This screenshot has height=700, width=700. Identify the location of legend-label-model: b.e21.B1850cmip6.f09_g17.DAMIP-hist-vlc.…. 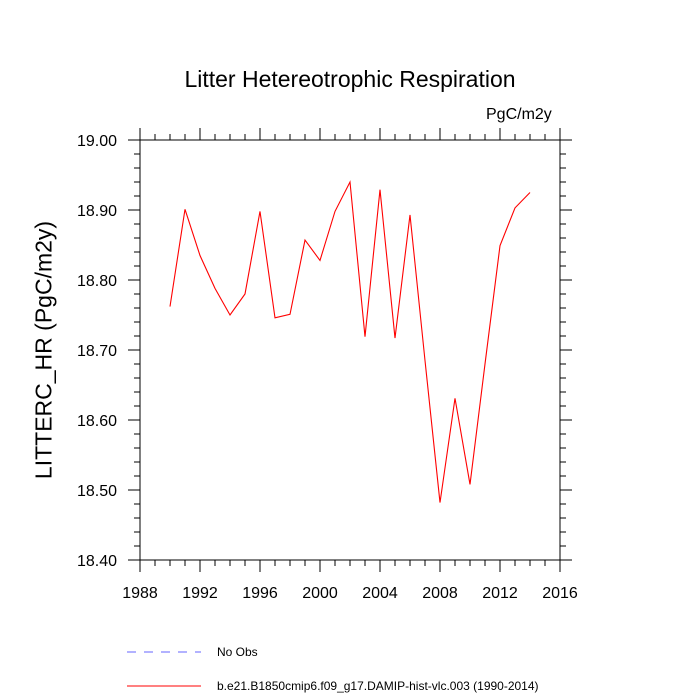
(378, 686).